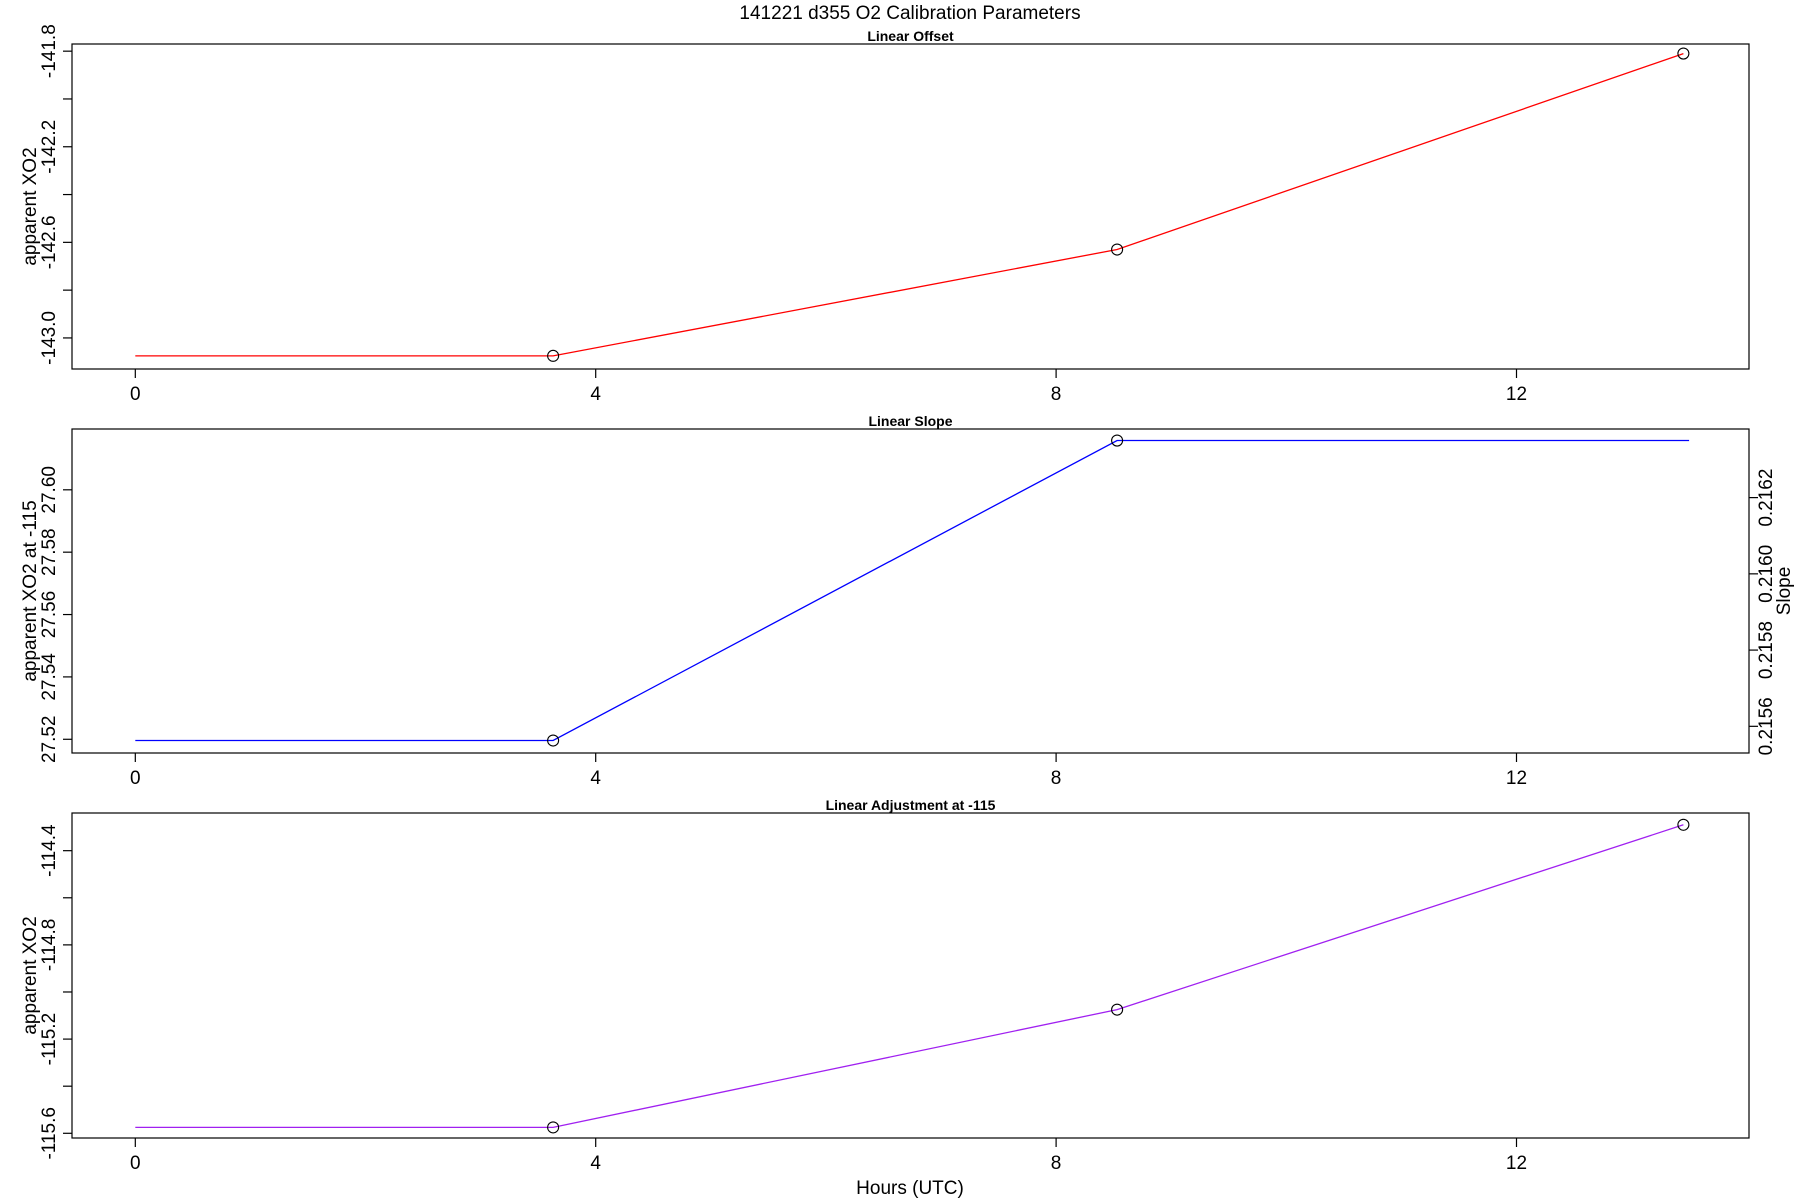  Describe the element at coordinates (30, 590) in the screenshot. I see `y-axis-label: apparent XO2 at -115` at that location.